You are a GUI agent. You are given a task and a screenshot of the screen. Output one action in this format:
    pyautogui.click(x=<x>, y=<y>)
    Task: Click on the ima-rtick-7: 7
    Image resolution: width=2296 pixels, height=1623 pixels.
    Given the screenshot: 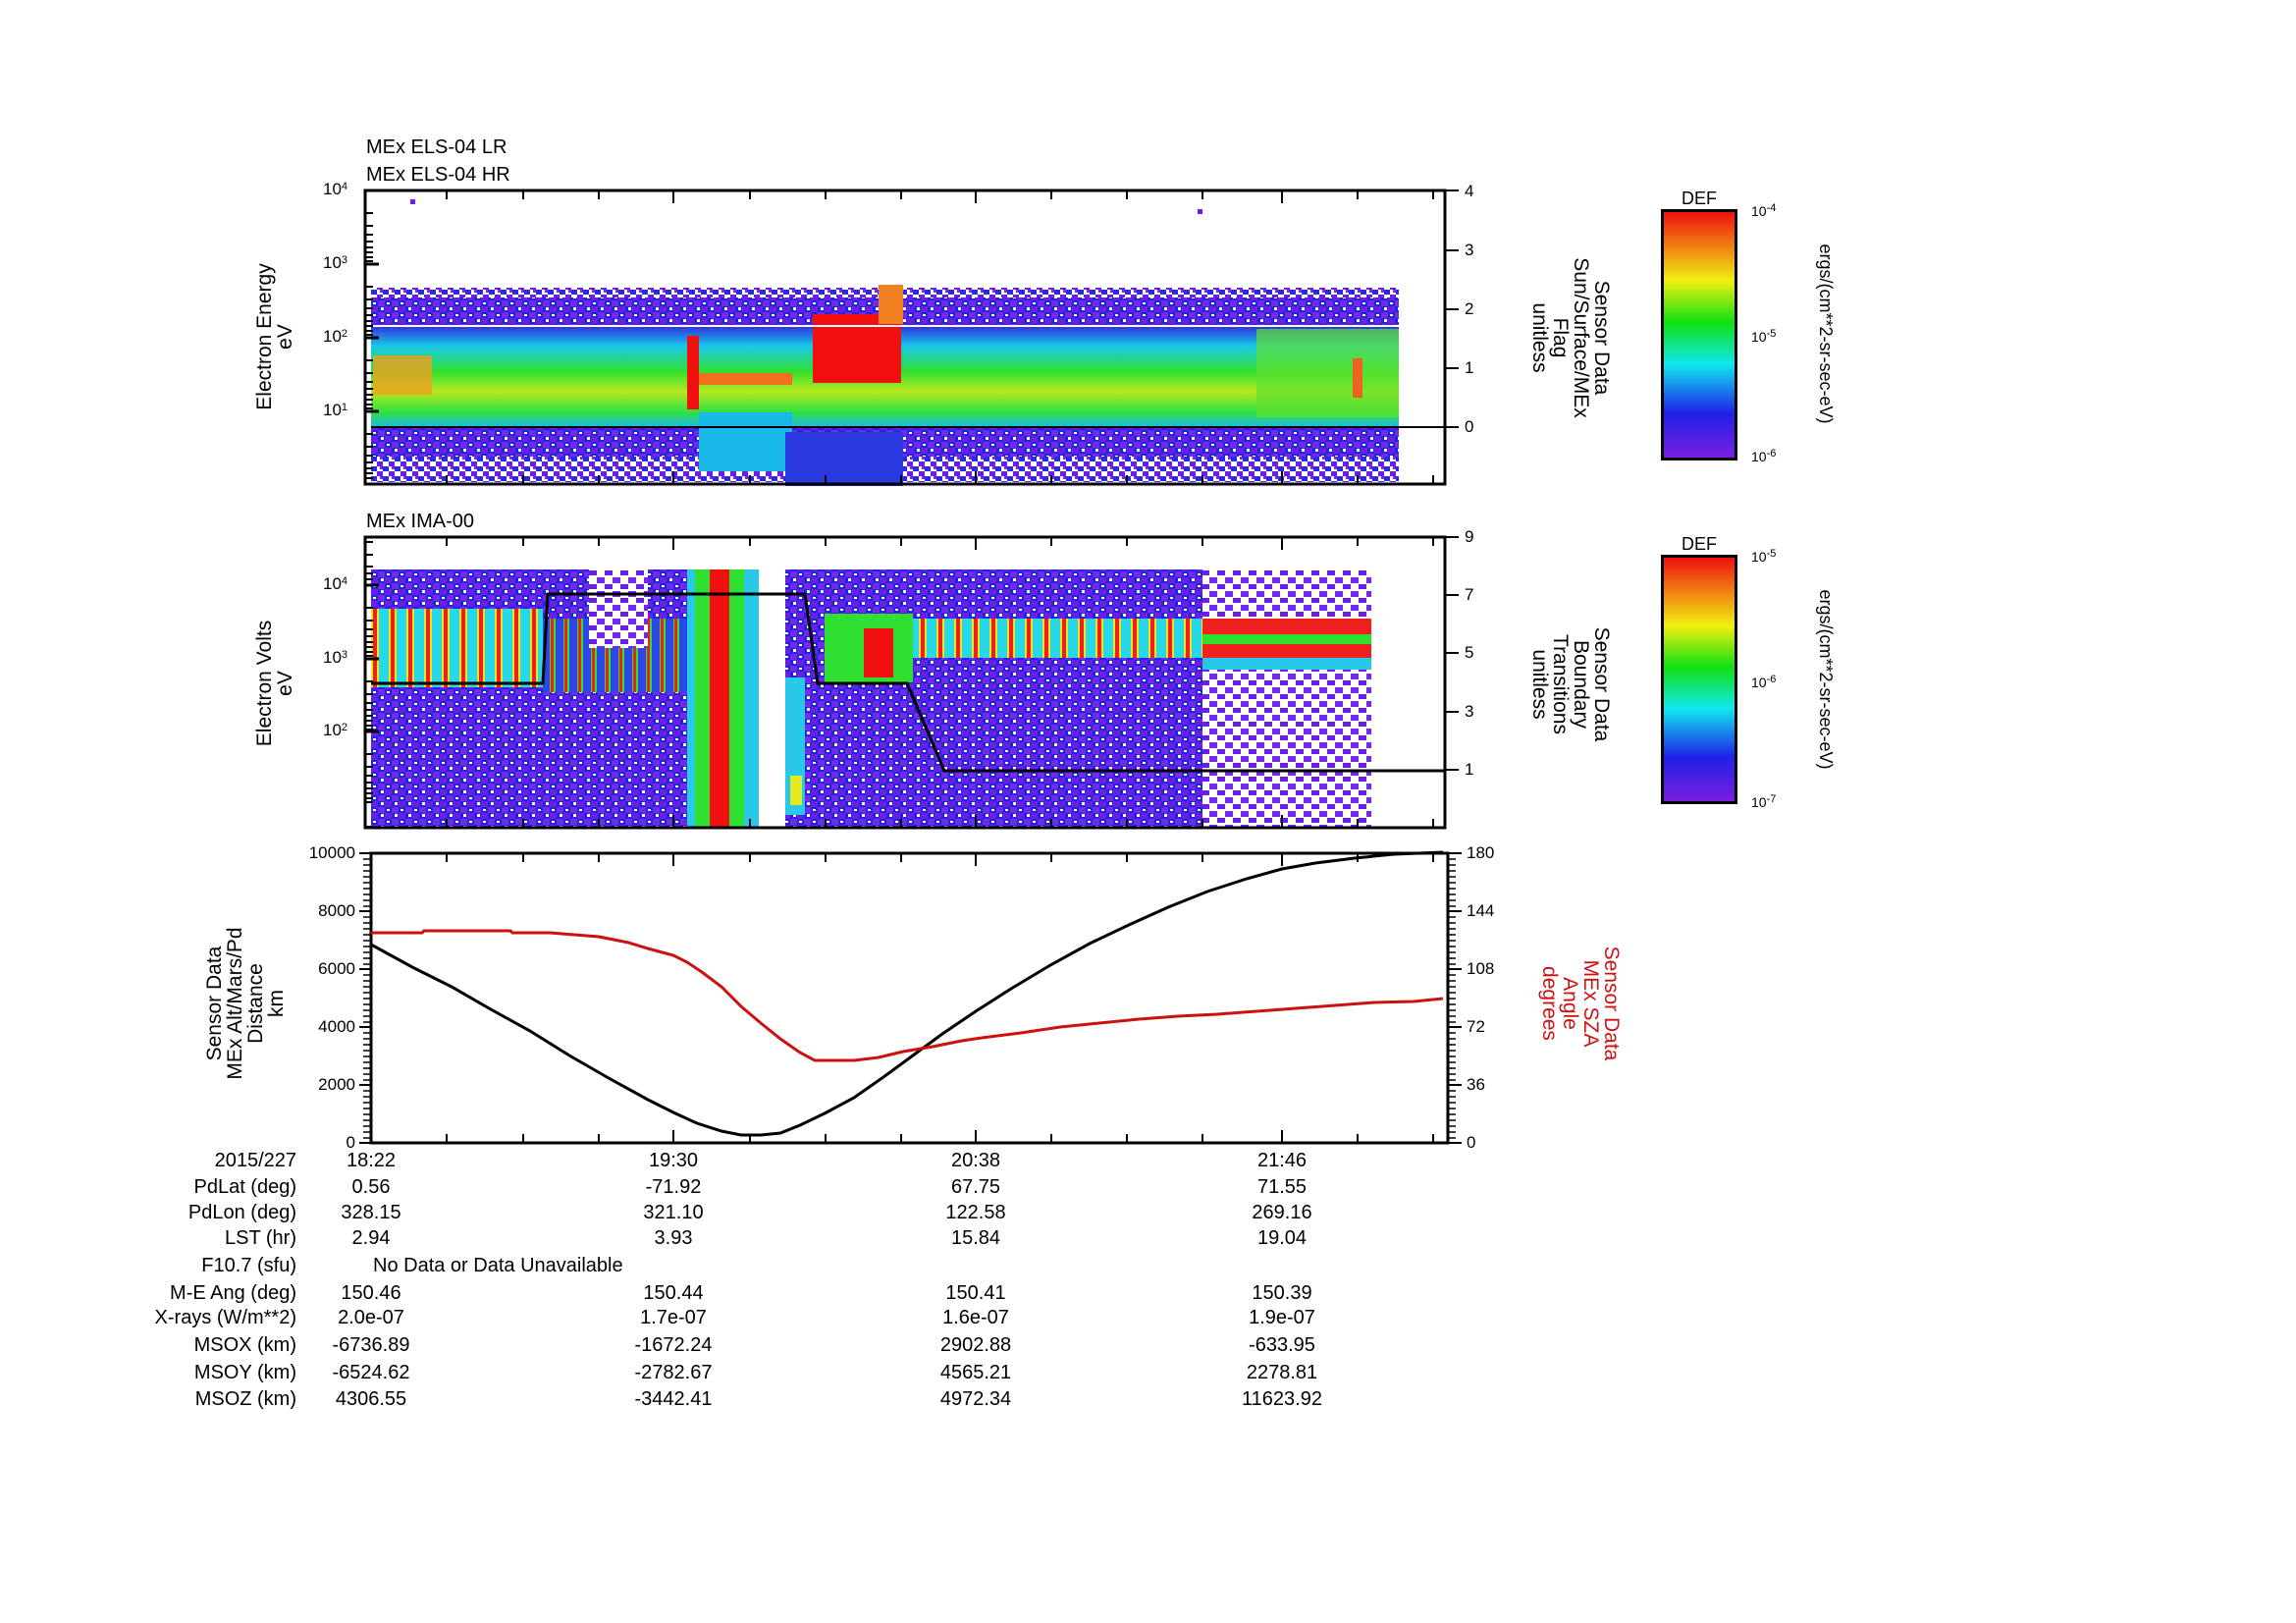 What is the action you would take?
    pyautogui.click(x=1469, y=594)
    